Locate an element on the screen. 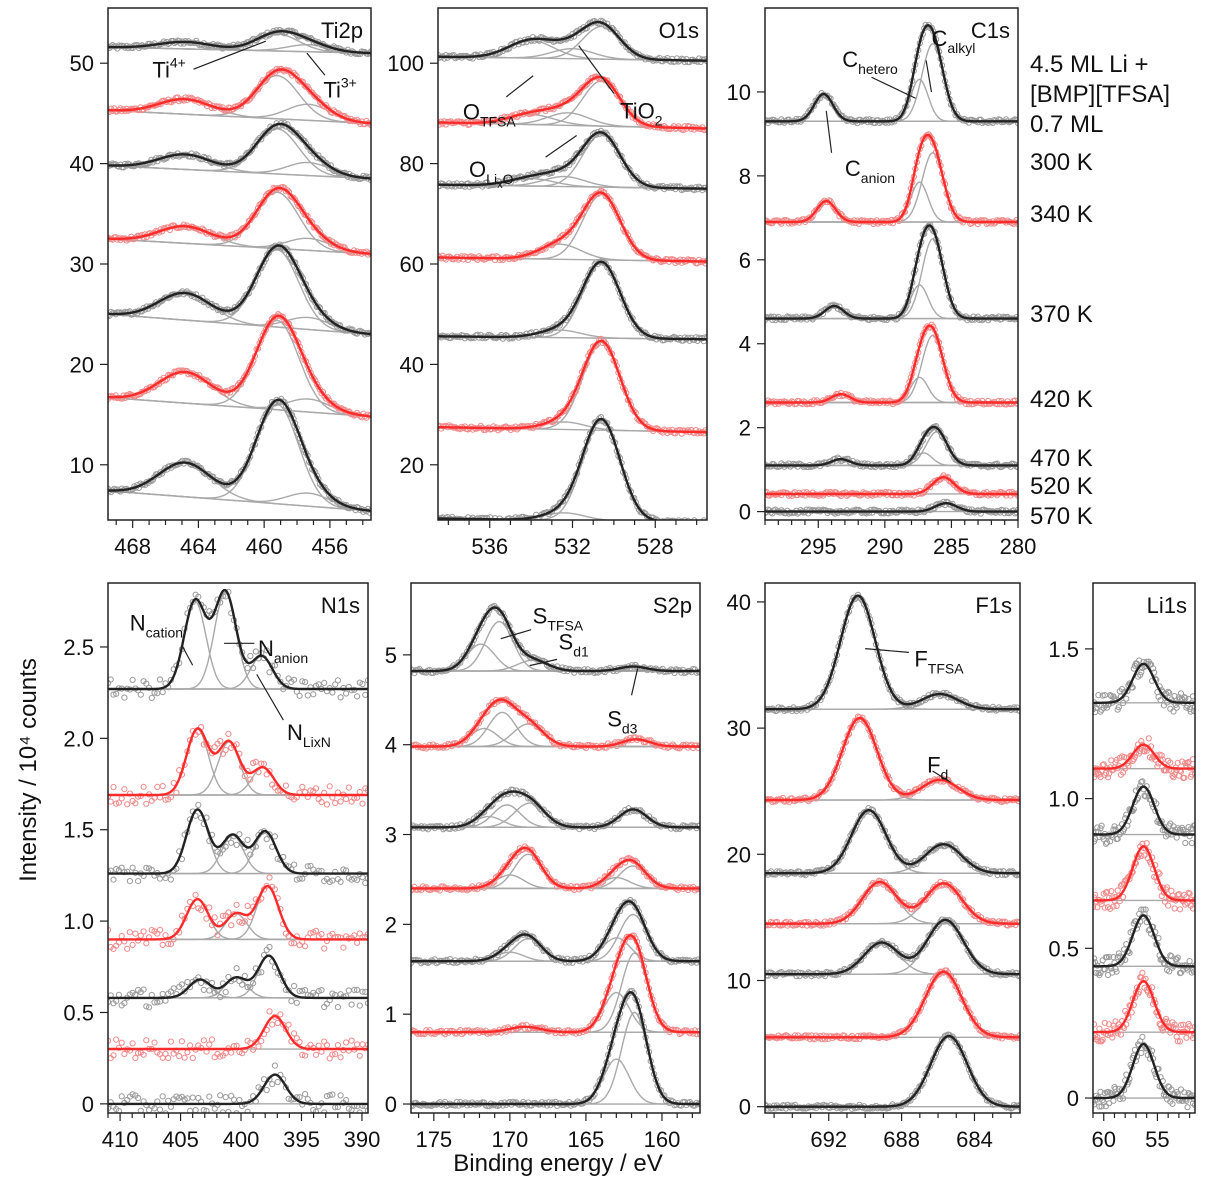 Image resolution: width=1210 pixels, height=1186 pixels. x-tick-label: 395 is located at coordinates (301, 1139).